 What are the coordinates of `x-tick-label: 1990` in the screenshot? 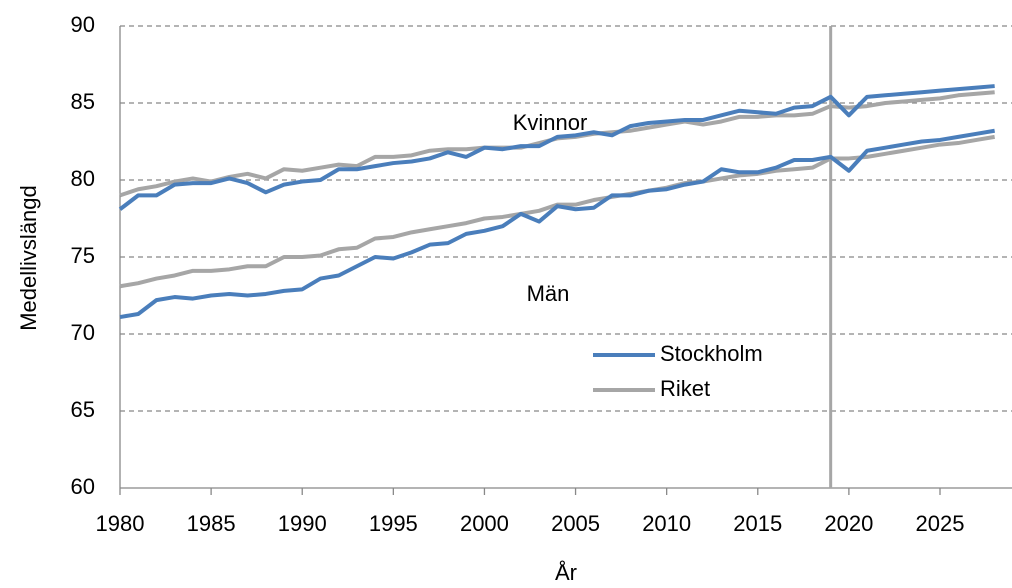 It's located at (302, 523).